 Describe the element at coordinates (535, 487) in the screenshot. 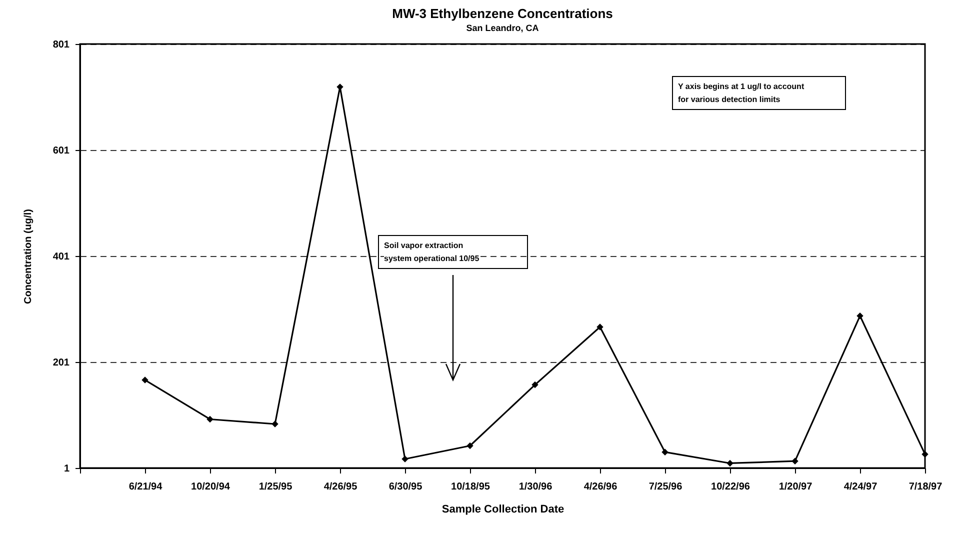

I see `x-tick-label: 1/30/96` at that location.